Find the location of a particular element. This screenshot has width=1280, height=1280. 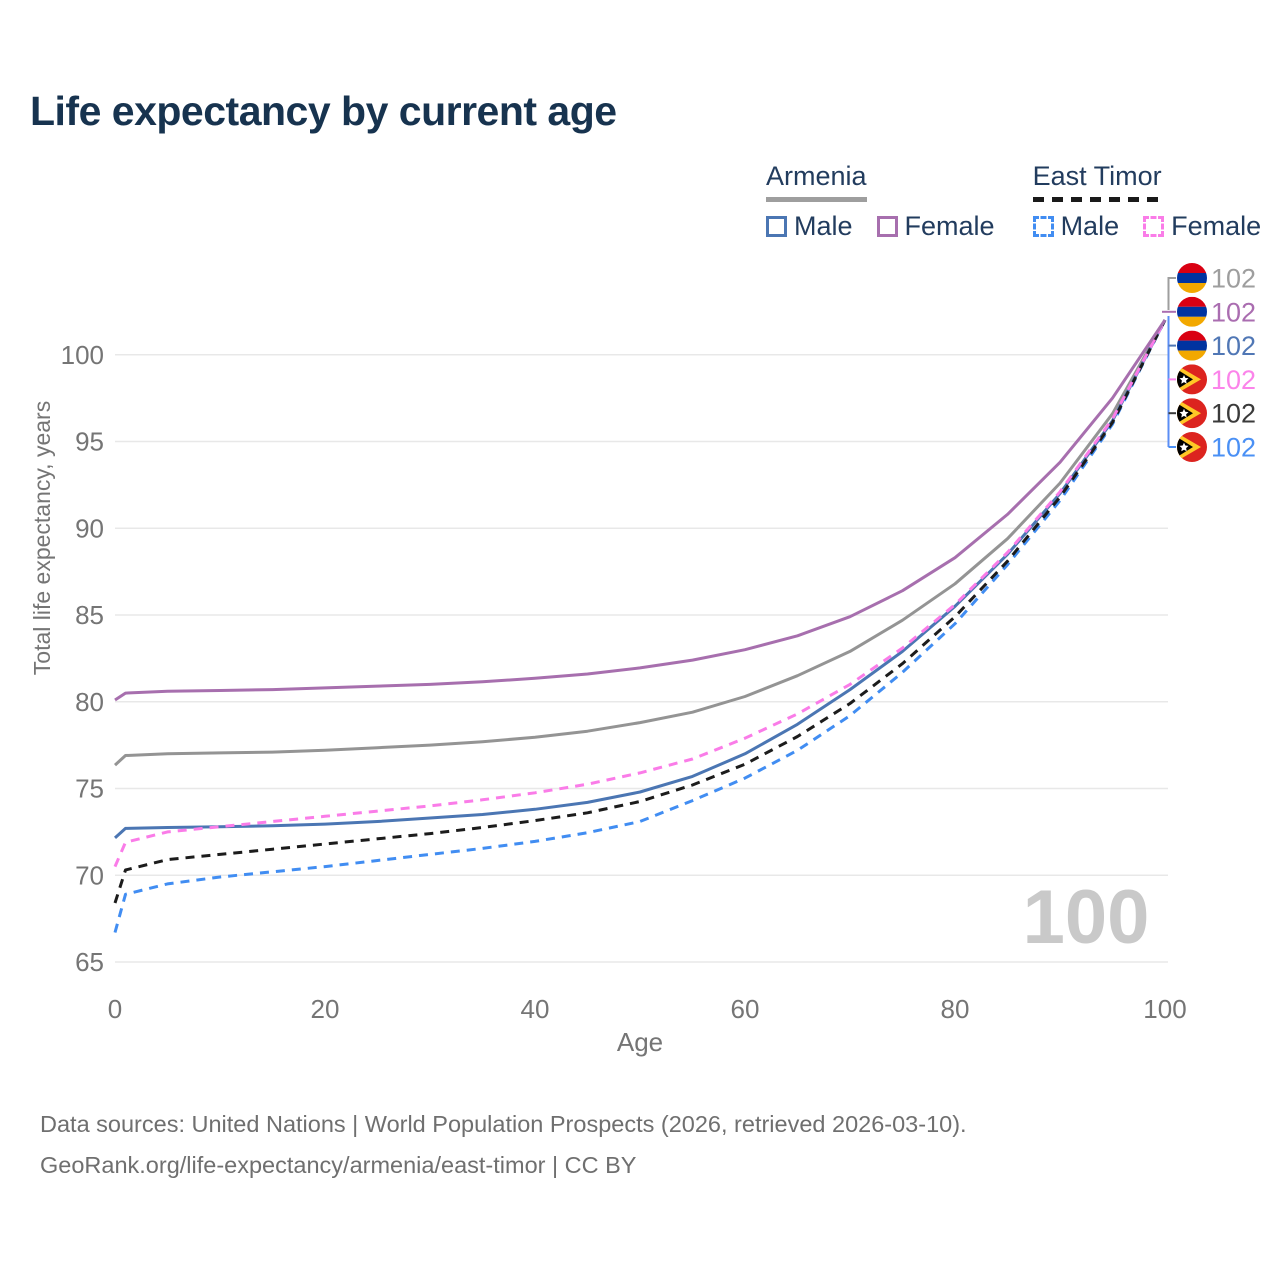

x-tick-label-100: 100 is located at coordinates (1164, 1009).